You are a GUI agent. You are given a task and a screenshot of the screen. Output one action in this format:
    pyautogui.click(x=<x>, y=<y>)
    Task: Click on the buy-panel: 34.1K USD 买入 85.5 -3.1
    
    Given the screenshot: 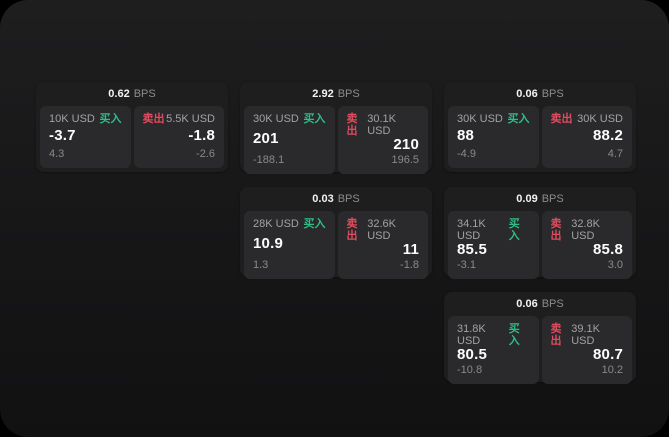 What is the action you would take?
    pyautogui.click(x=493, y=245)
    